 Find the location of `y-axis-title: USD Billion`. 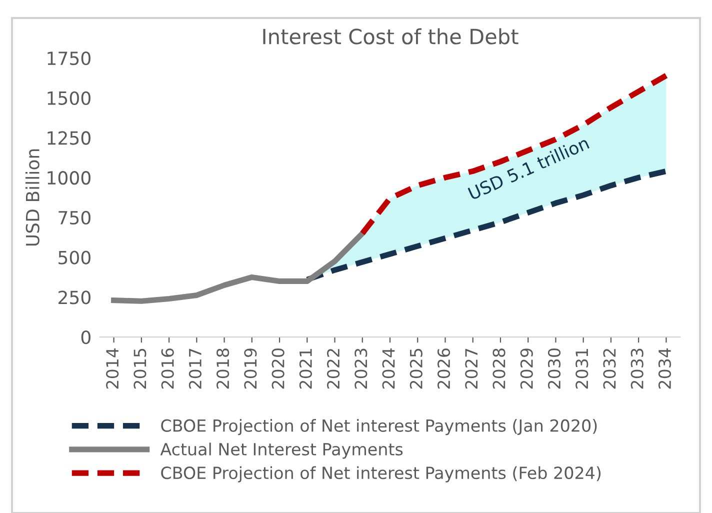

y-axis-title: USD Billion is located at coordinates (32, 197).